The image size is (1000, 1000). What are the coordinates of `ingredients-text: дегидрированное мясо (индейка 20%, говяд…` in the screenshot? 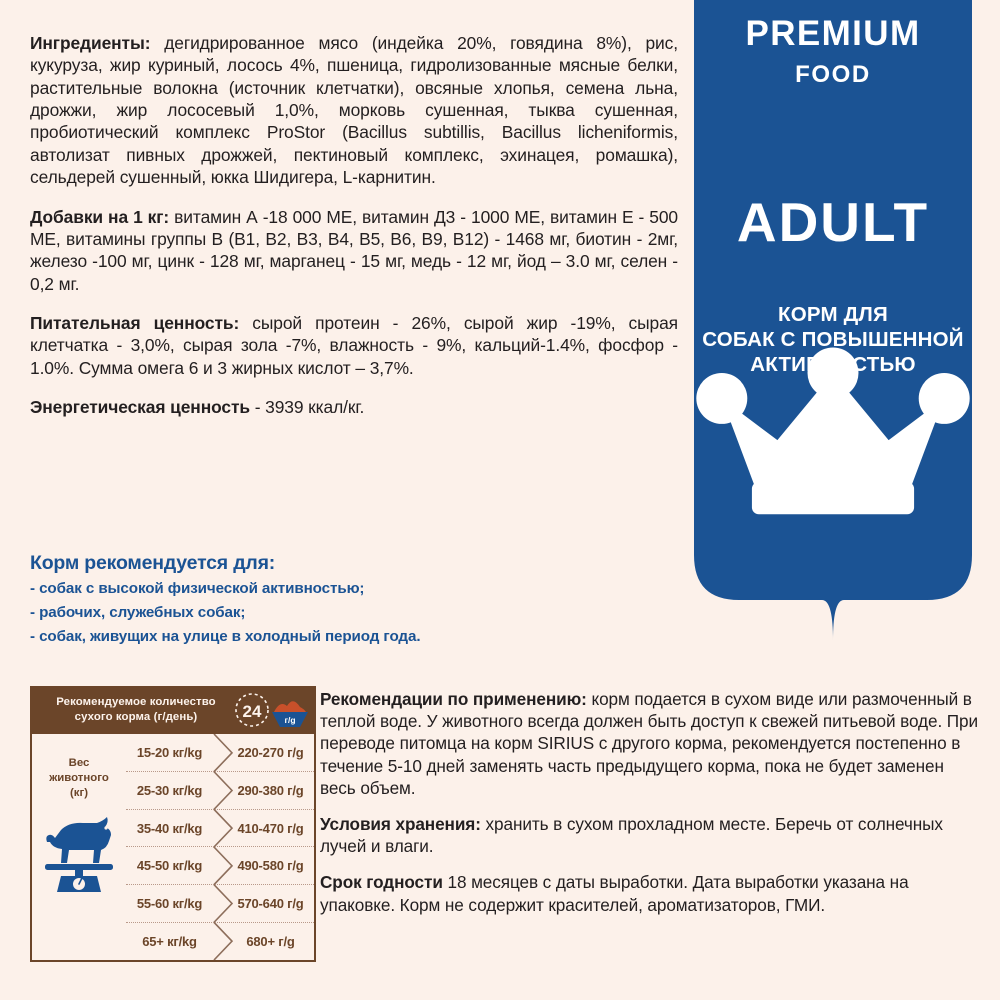 It's located at (354, 110).